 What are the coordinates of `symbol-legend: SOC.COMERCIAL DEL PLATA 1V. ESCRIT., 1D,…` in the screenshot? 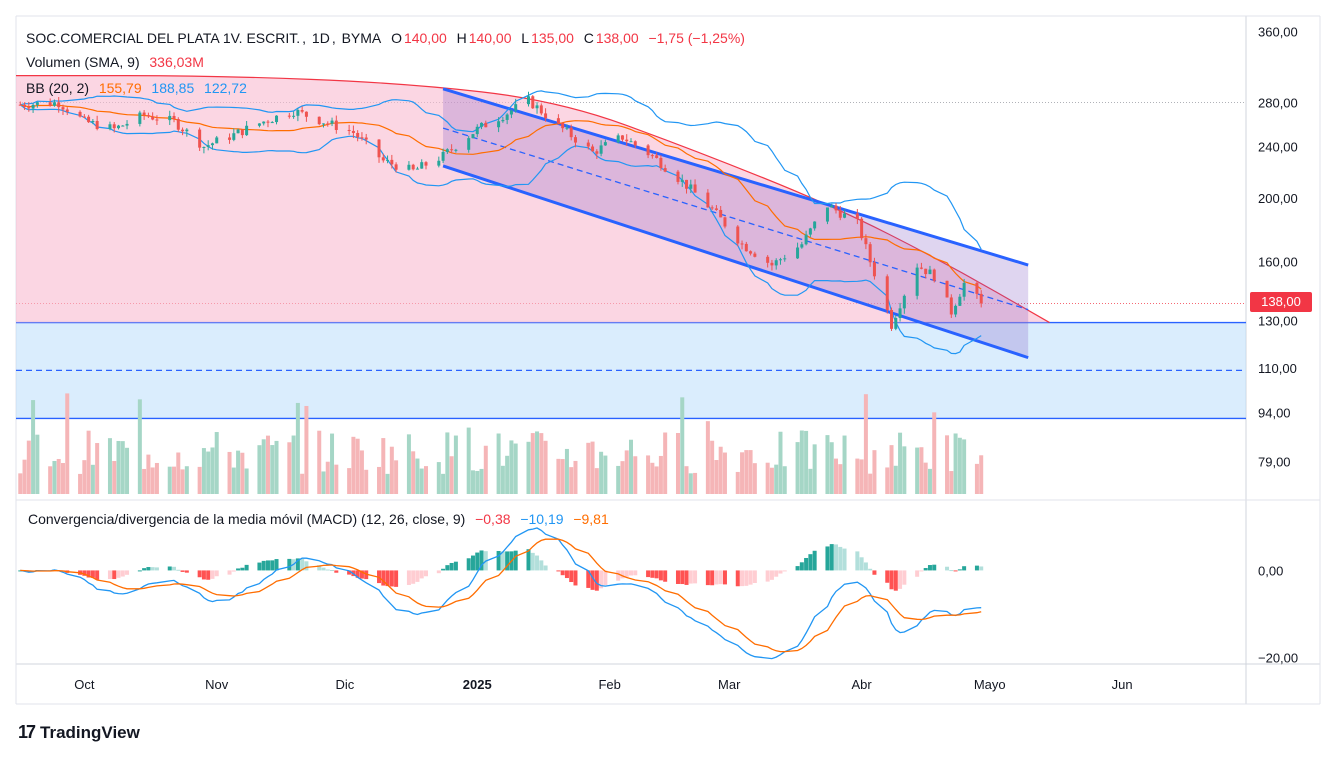 It's located at (385, 38).